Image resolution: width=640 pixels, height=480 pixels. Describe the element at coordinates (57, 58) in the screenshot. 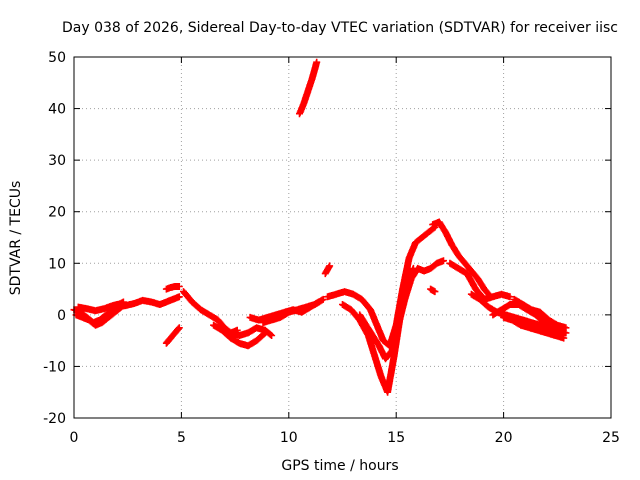

I see `y-tick-label: 50` at that location.